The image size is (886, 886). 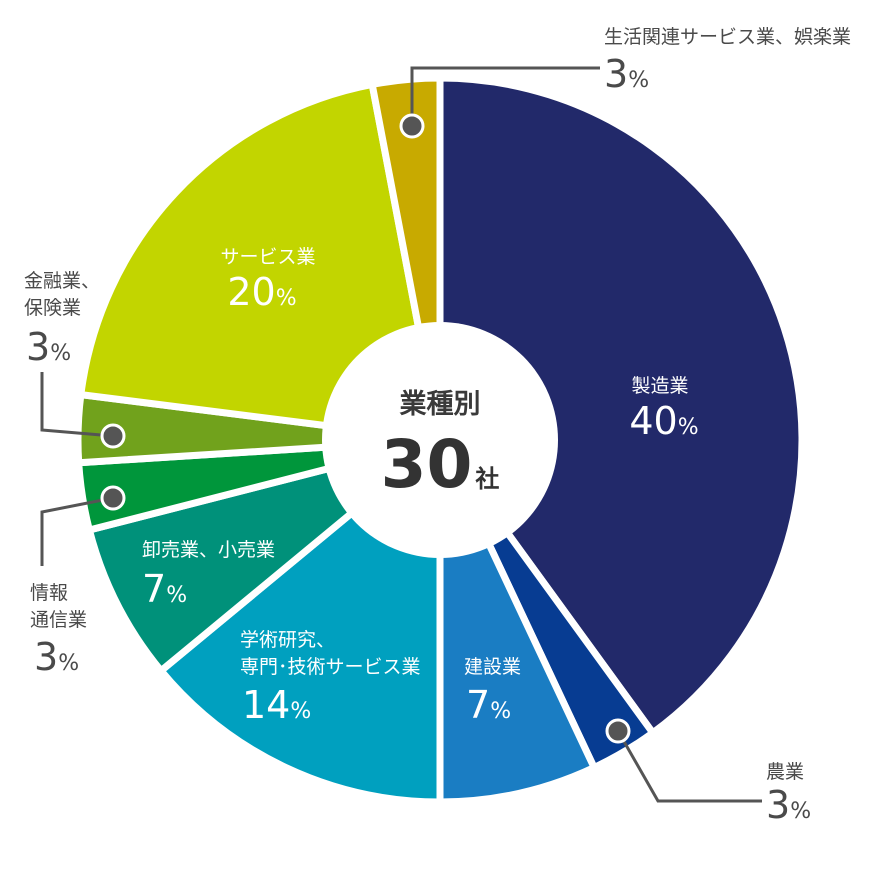 What do you see at coordinates (505, 96) in the screenshot?
I see `leader-line-lifestyle` at bounding box center [505, 96].